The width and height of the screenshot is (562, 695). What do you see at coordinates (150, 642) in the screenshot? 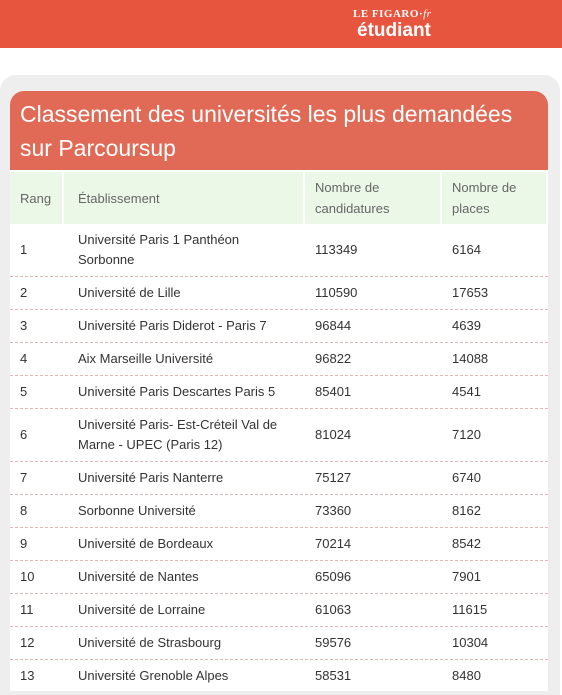
I see `table-cell: Université de Strasbourg` at bounding box center [150, 642].